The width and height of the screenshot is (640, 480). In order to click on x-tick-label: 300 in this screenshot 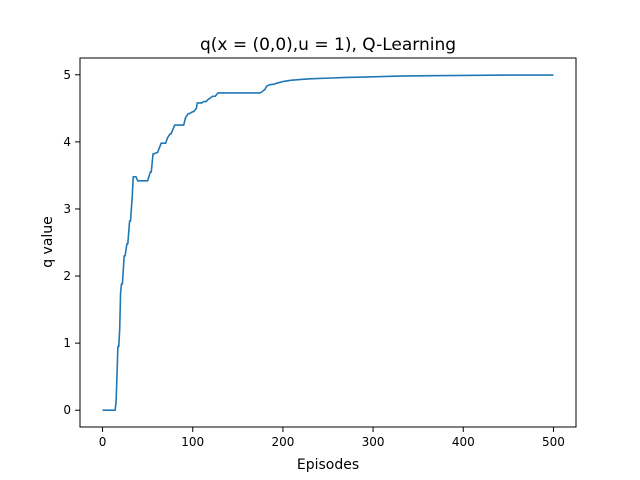, I will do `click(373, 442)`.